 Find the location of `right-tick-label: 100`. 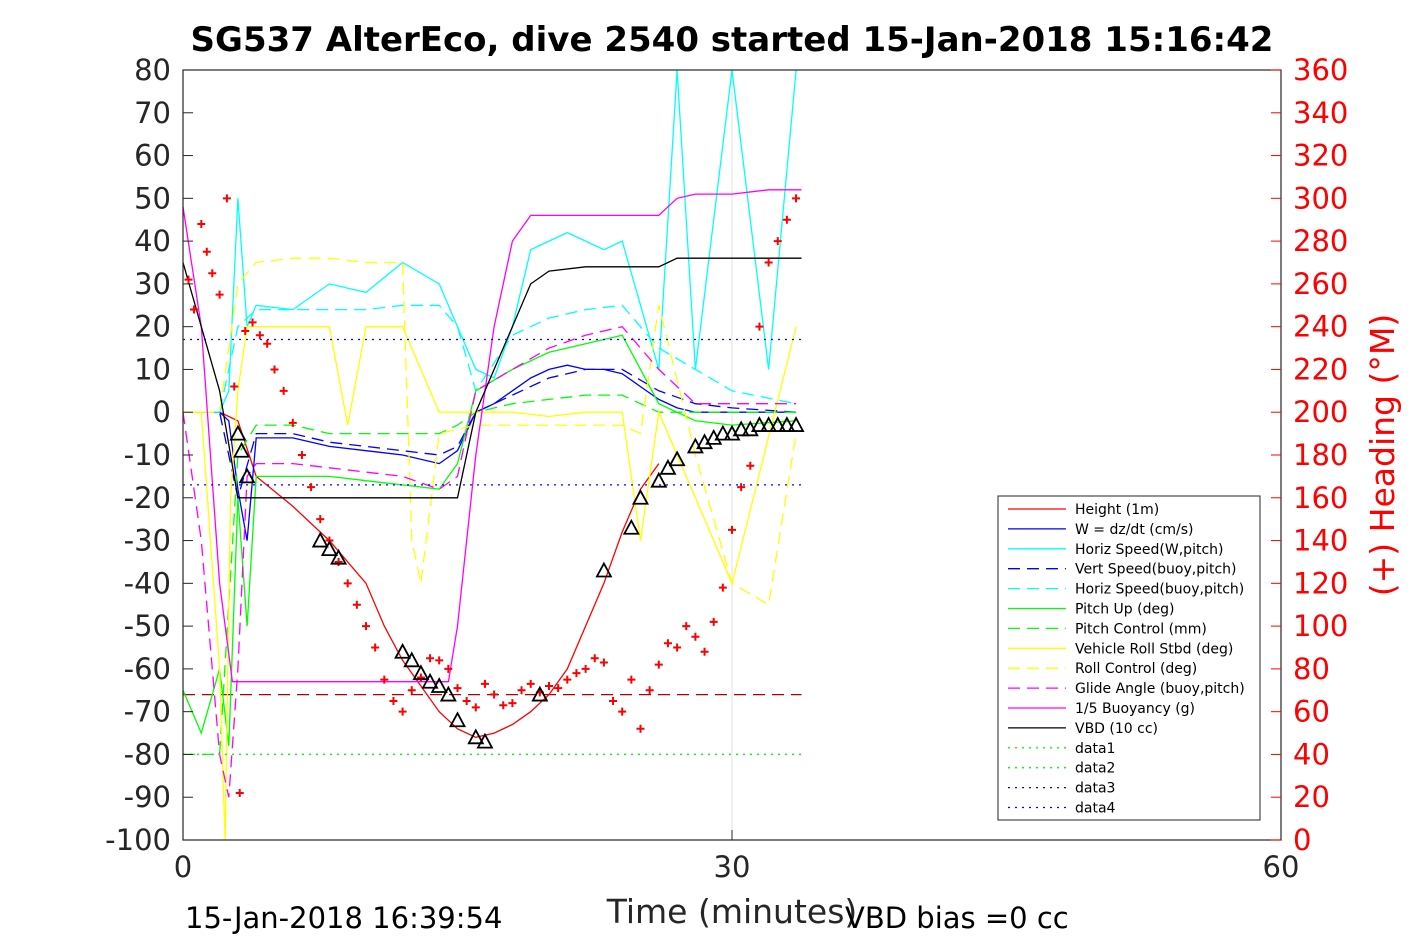

right-tick-label: 100 is located at coordinates (1320, 626).